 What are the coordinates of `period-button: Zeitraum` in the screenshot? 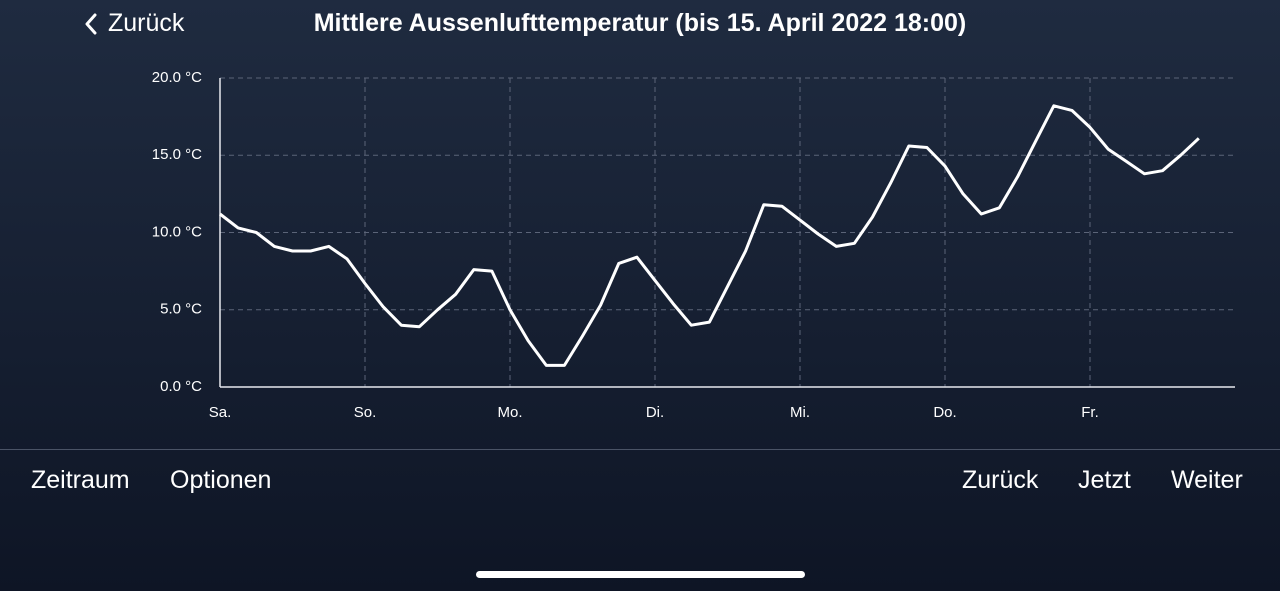 It's located at (80, 480).